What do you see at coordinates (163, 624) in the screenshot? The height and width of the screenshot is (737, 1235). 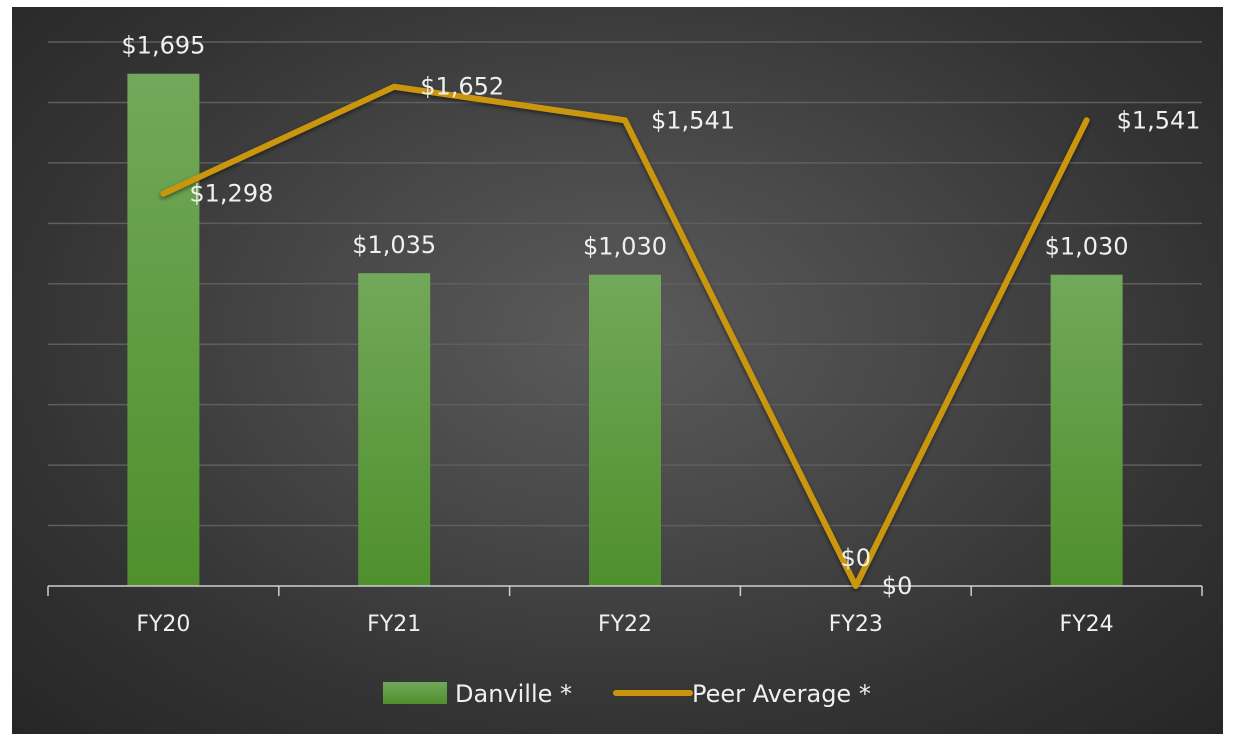 I see `x-tick-label: FY20` at bounding box center [163, 624].